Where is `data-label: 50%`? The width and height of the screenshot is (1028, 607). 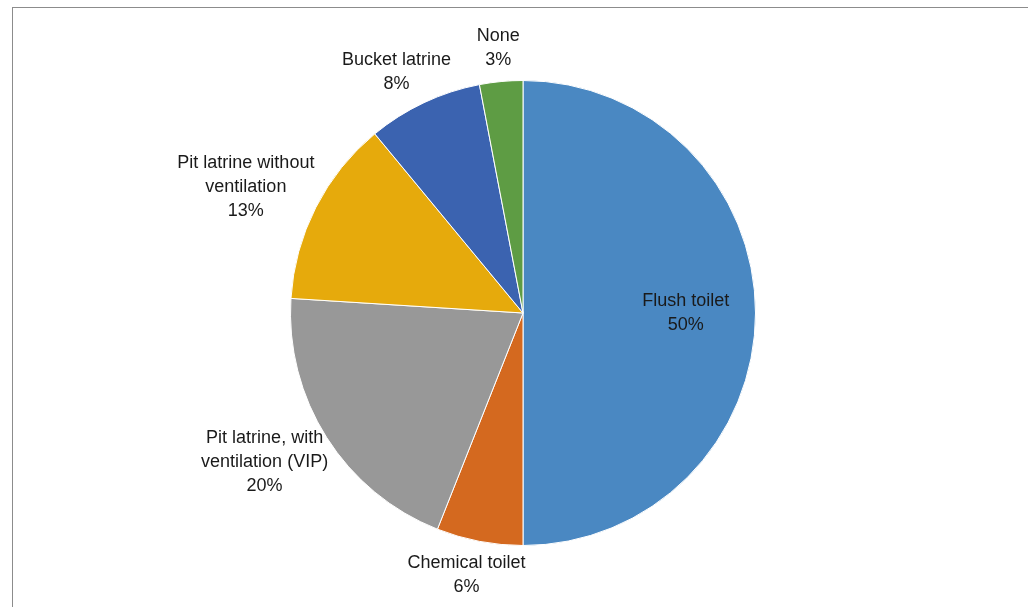 data-label: 50% is located at coordinates (685, 323).